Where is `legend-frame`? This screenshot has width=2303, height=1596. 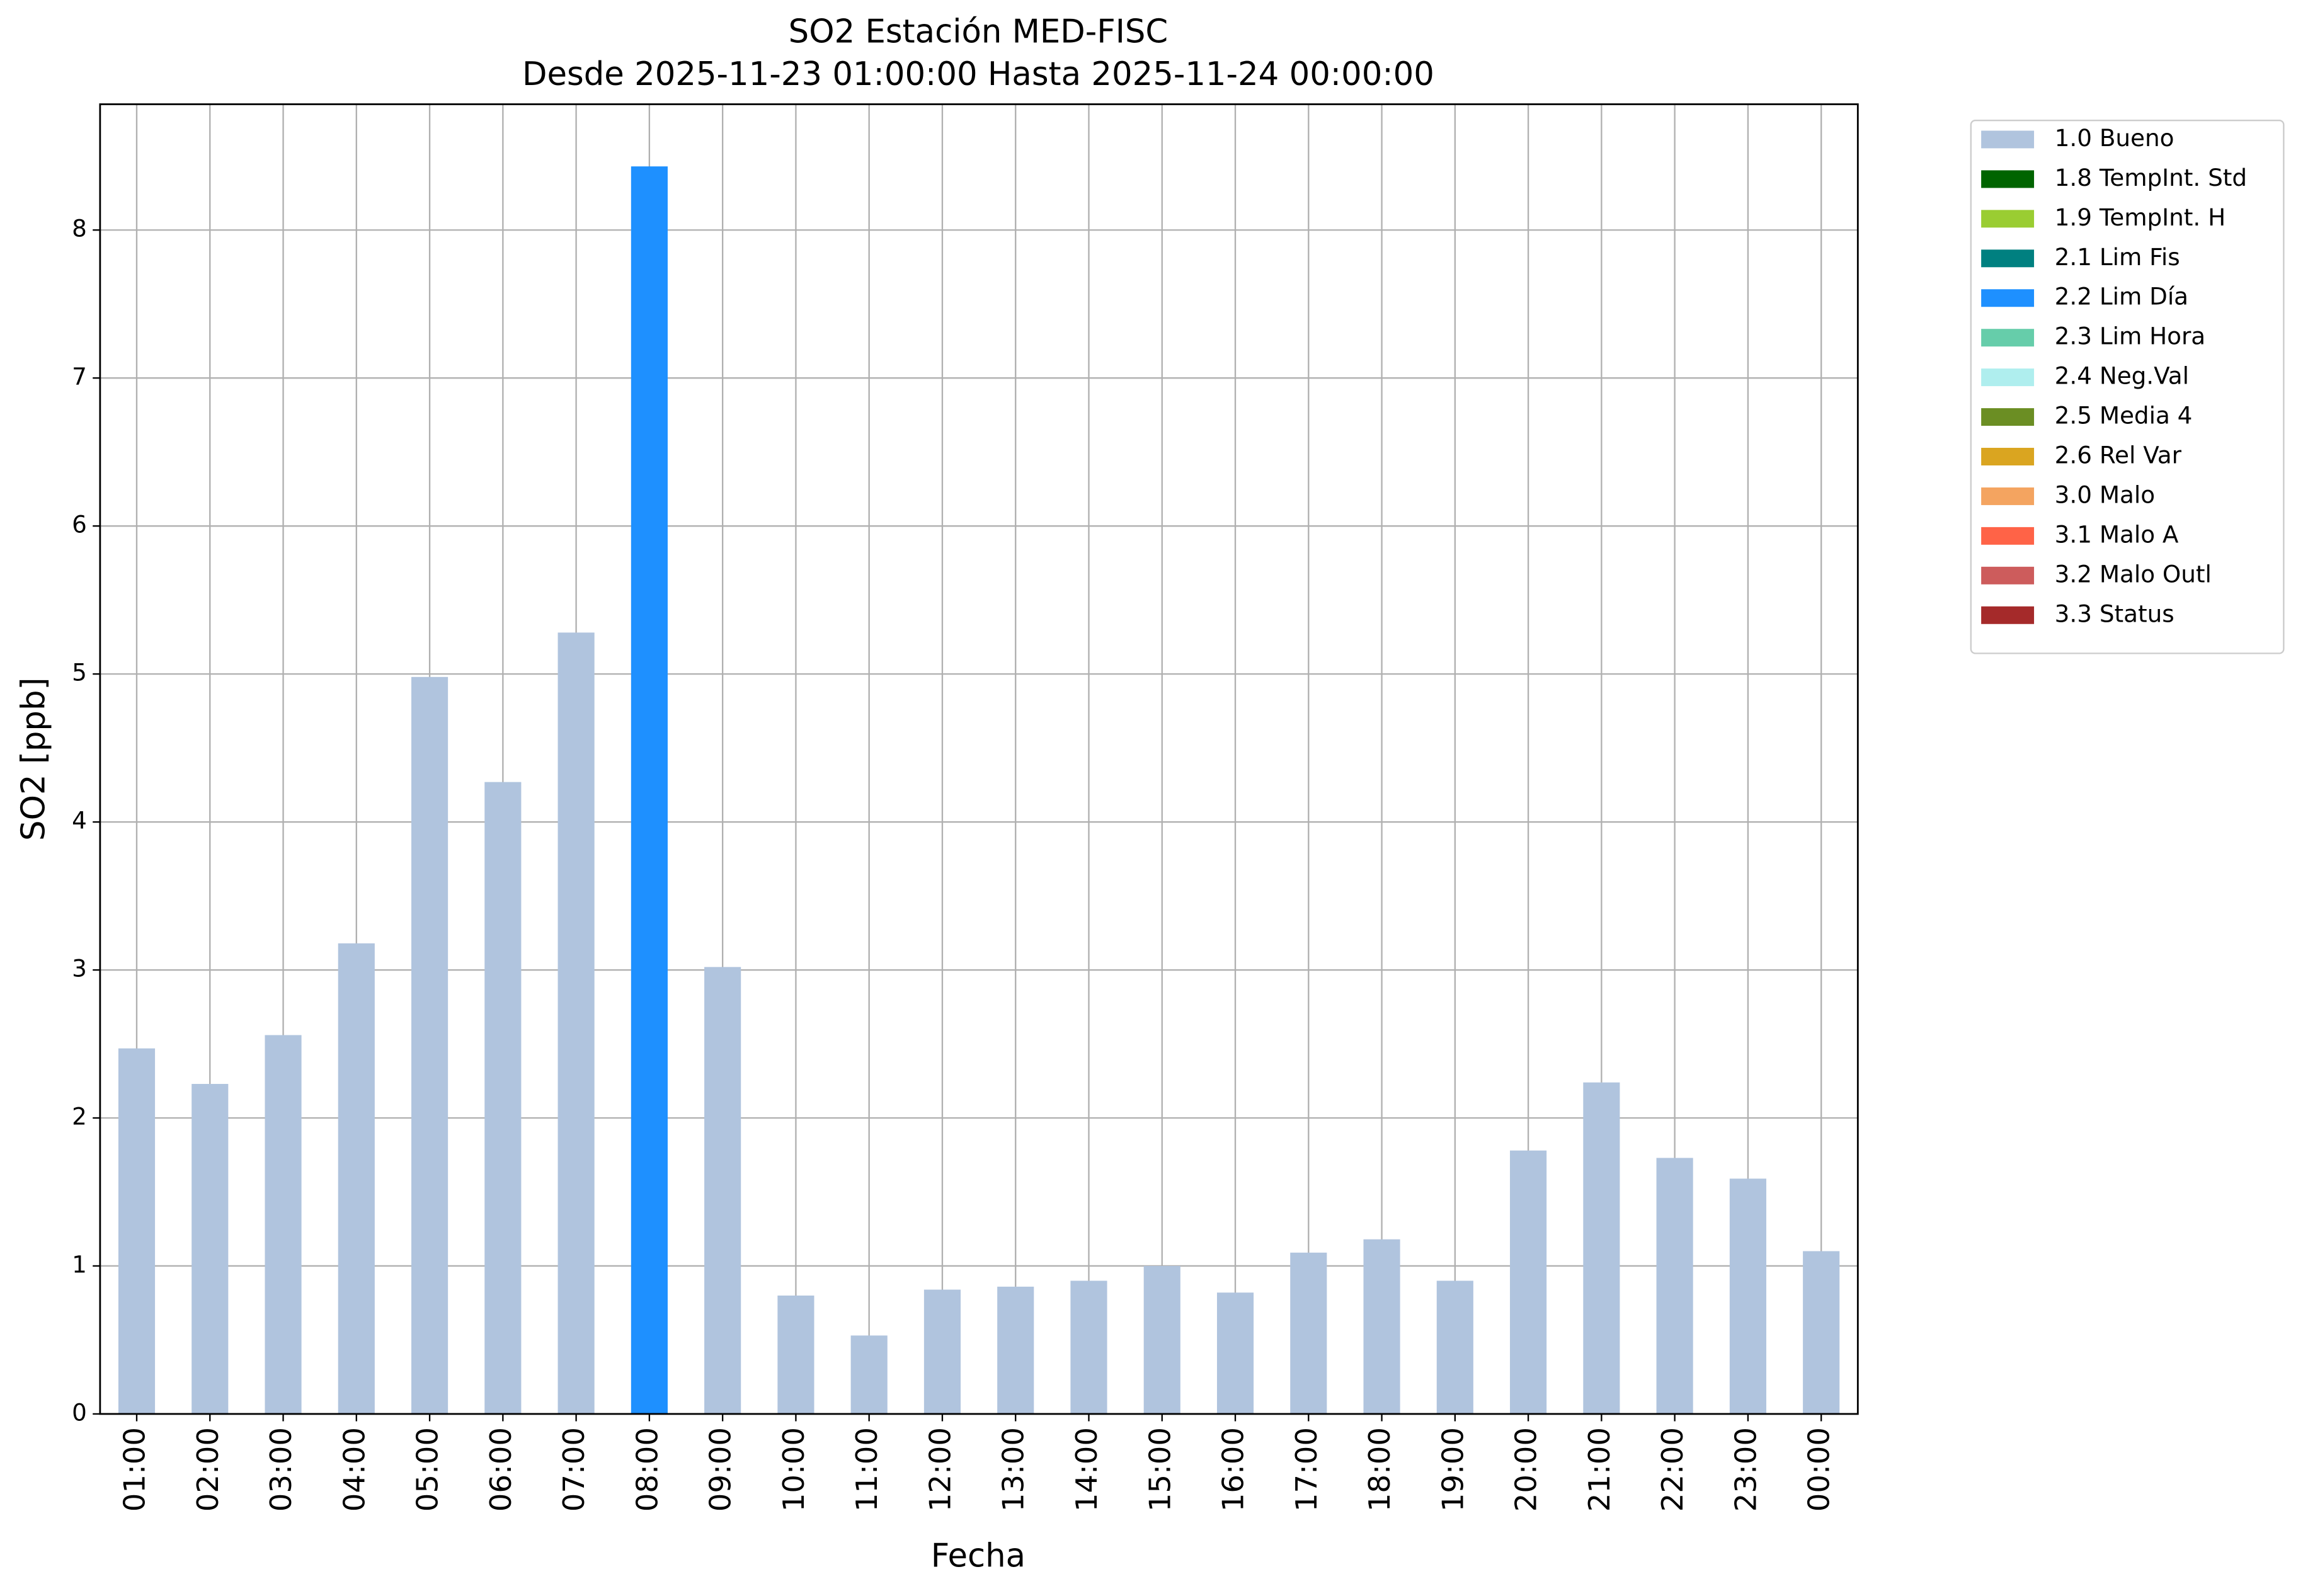
legend-frame is located at coordinates (2127, 386).